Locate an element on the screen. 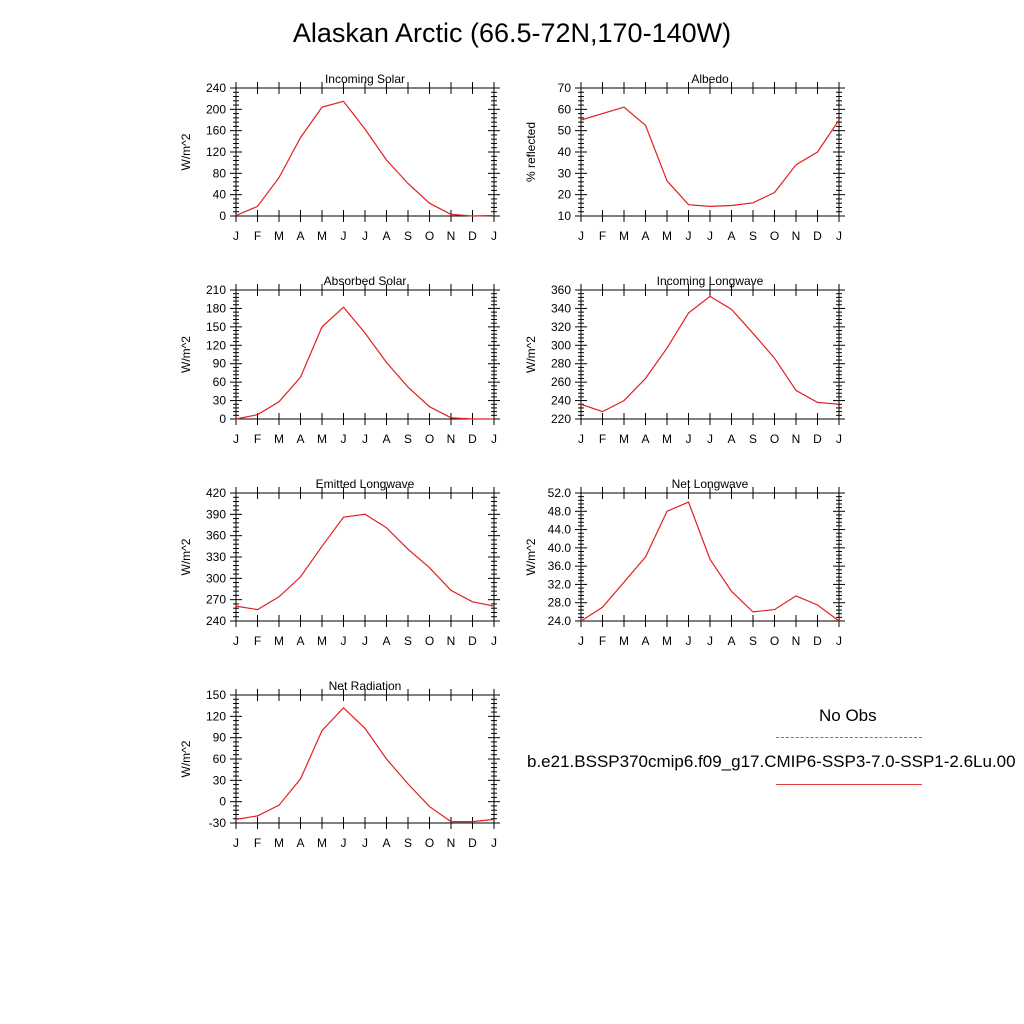 The width and height of the screenshot is (1024, 1024). chart-title: Albedo is located at coordinates (710, 79).